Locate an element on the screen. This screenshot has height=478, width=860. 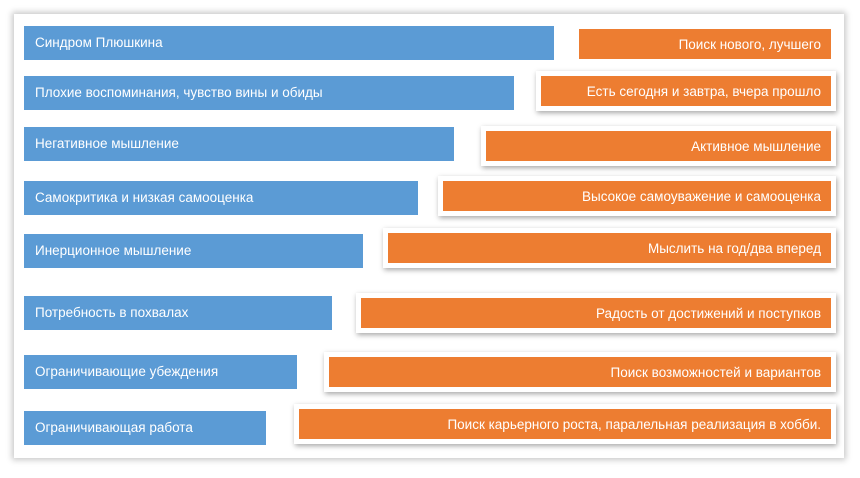
left-item-3: Негативное мышление is located at coordinates (239, 144).